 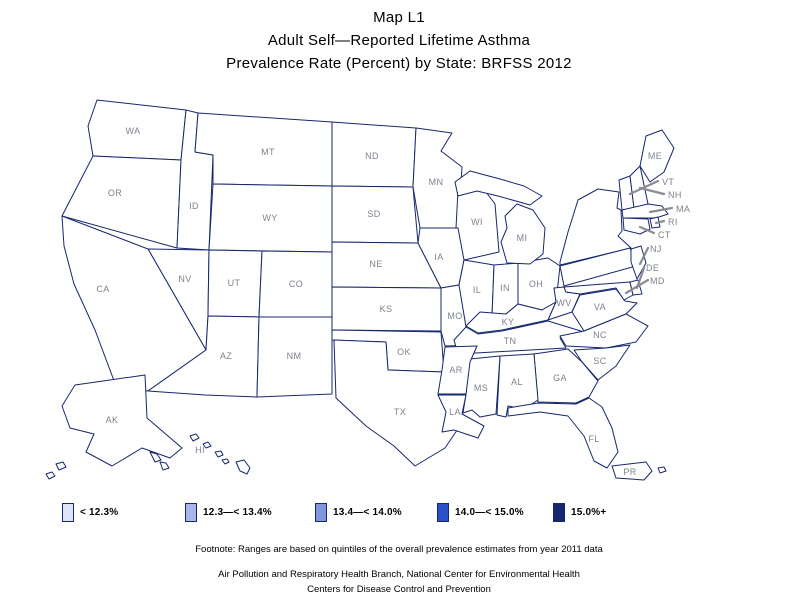 I want to click on state-ar, so click(x=457, y=370).